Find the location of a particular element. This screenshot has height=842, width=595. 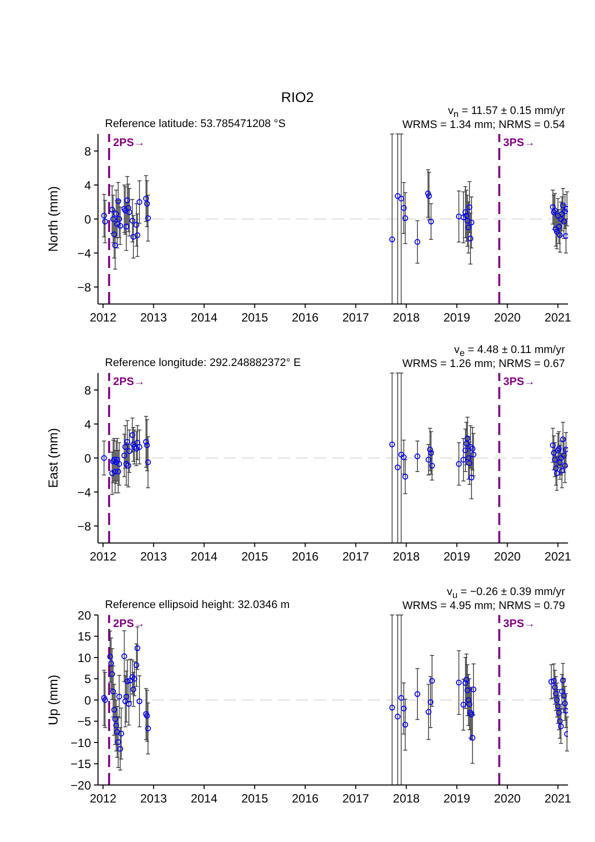

y-tick-label: 20 is located at coordinates (85, 615).